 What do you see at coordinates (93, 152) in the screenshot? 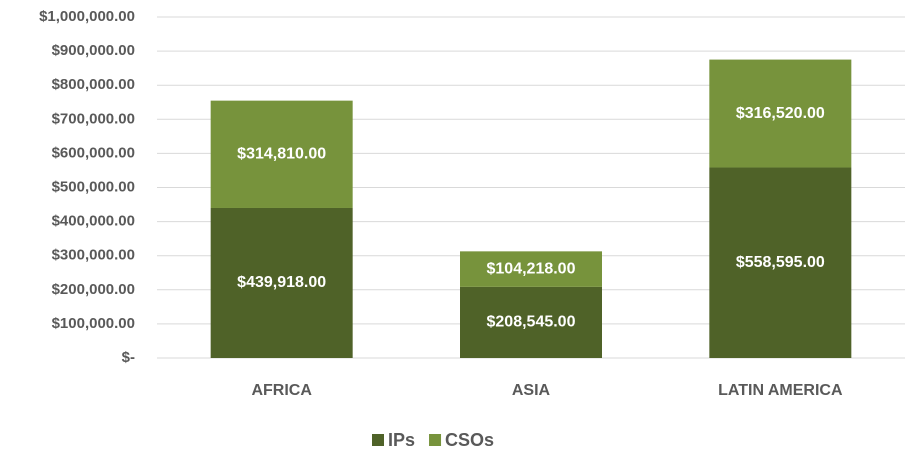
I see `y-tick-label: $600,000.00` at bounding box center [93, 152].